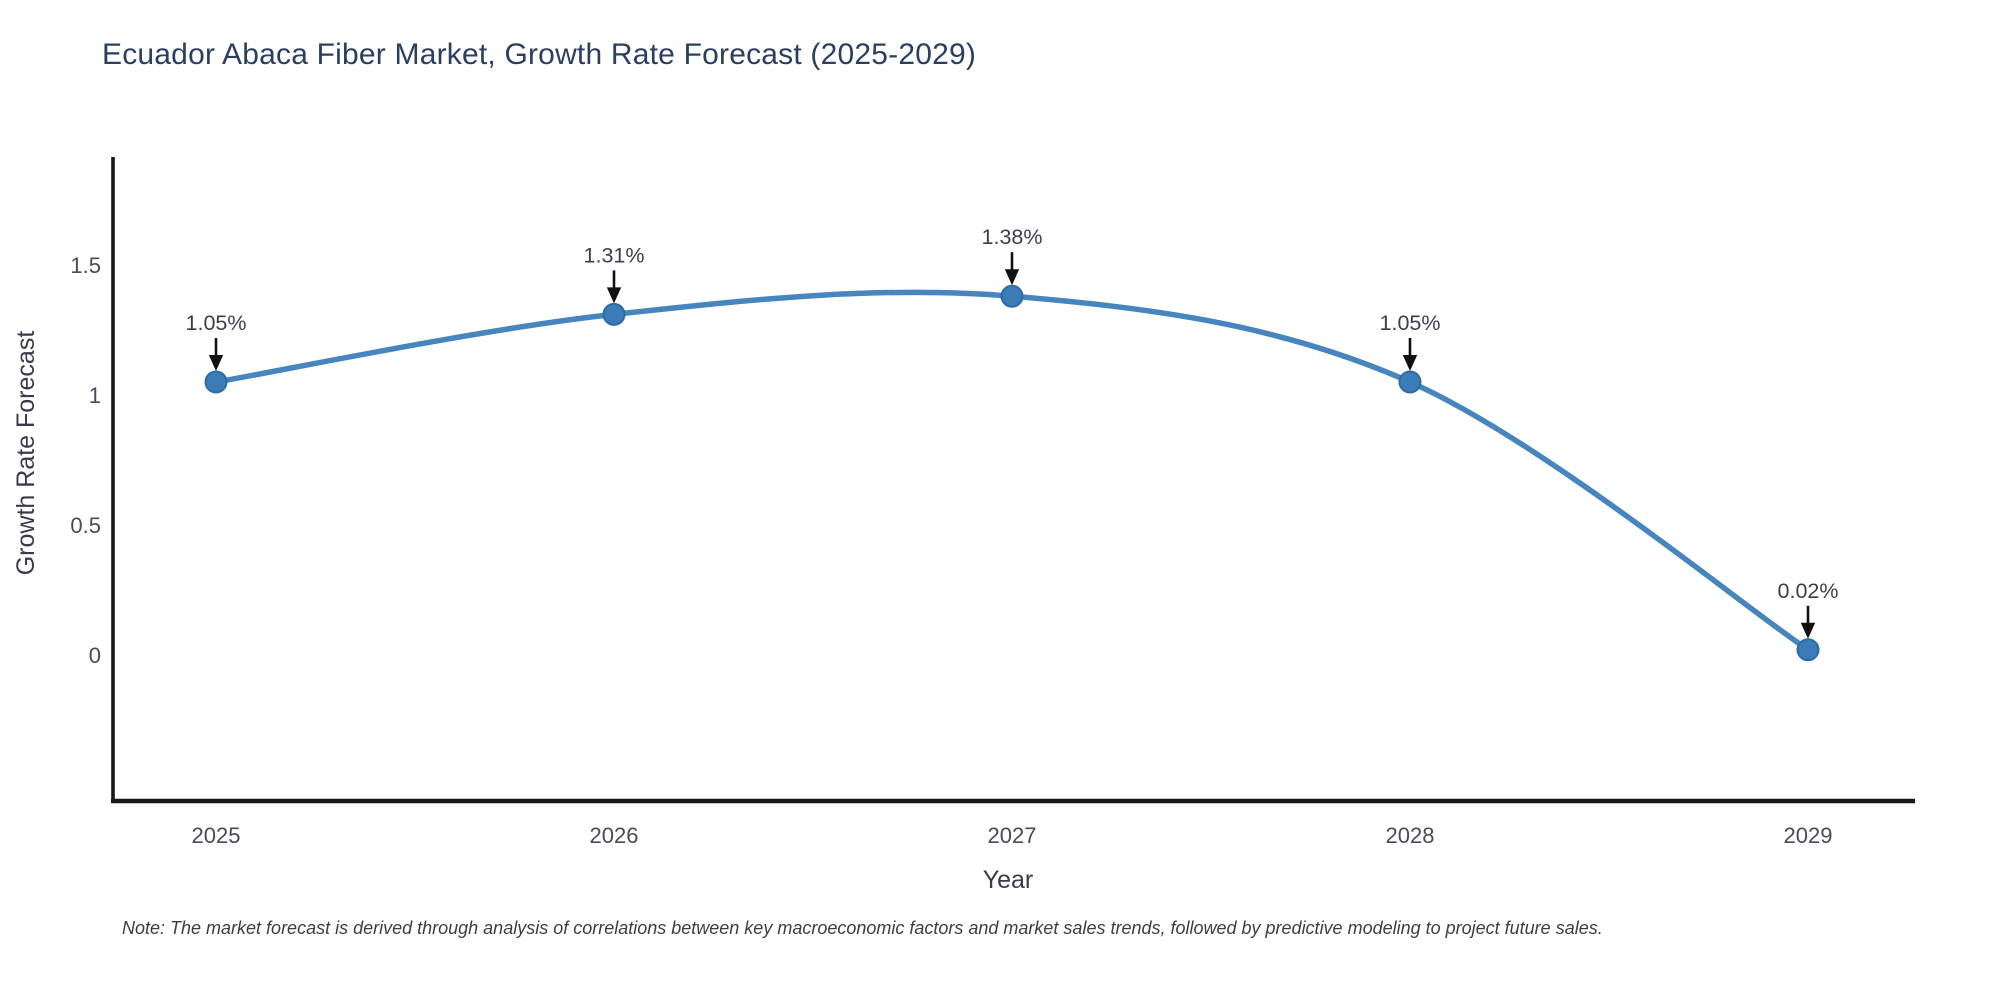 Image resolution: width=2000 pixels, height=1000 pixels. Describe the element at coordinates (1410, 382) in the screenshot. I see `data-point-2028` at that location.